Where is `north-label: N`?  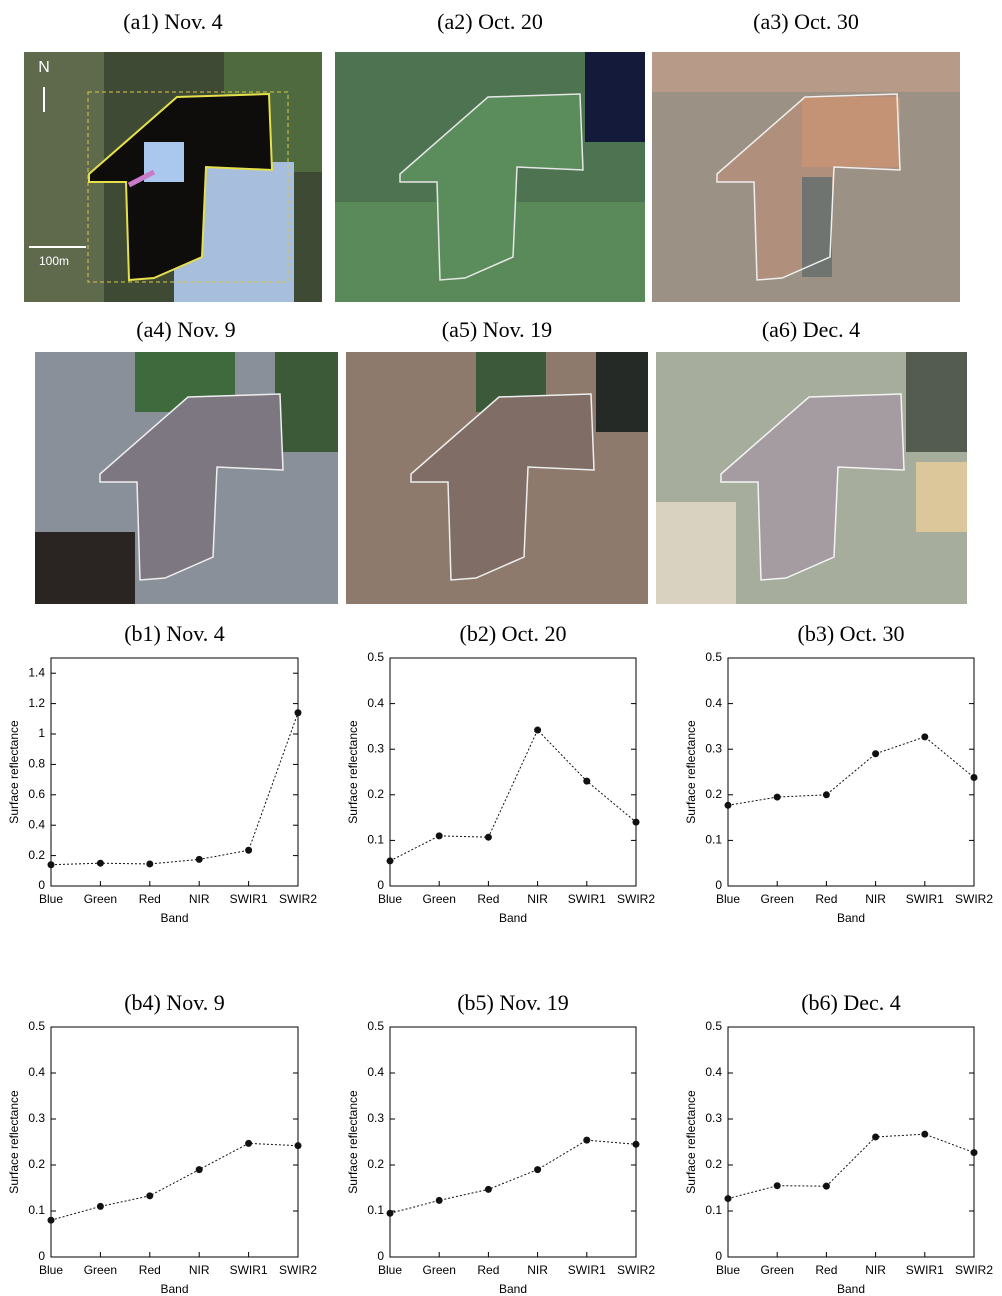
north-label: N is located at coordinates (44, 67).